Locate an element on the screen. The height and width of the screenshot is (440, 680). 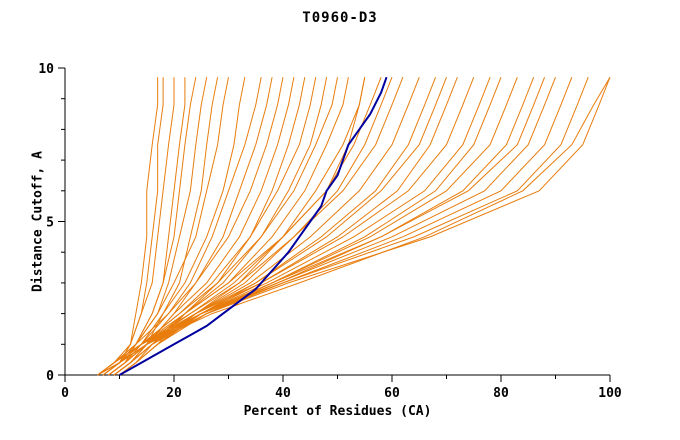
x-tick-label: 100 is located at coordinates (610, 393).